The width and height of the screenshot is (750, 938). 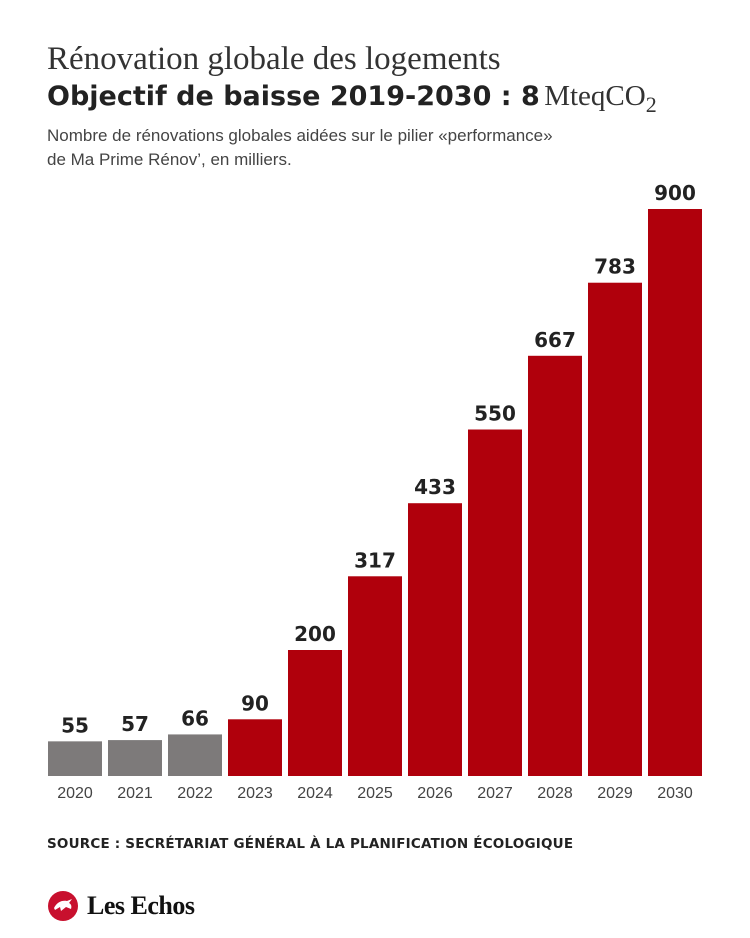 What do you see at coordinates (195, 718) in the screenshot?
I see `value-label-2022: 66` at bounding box center [195, 718].